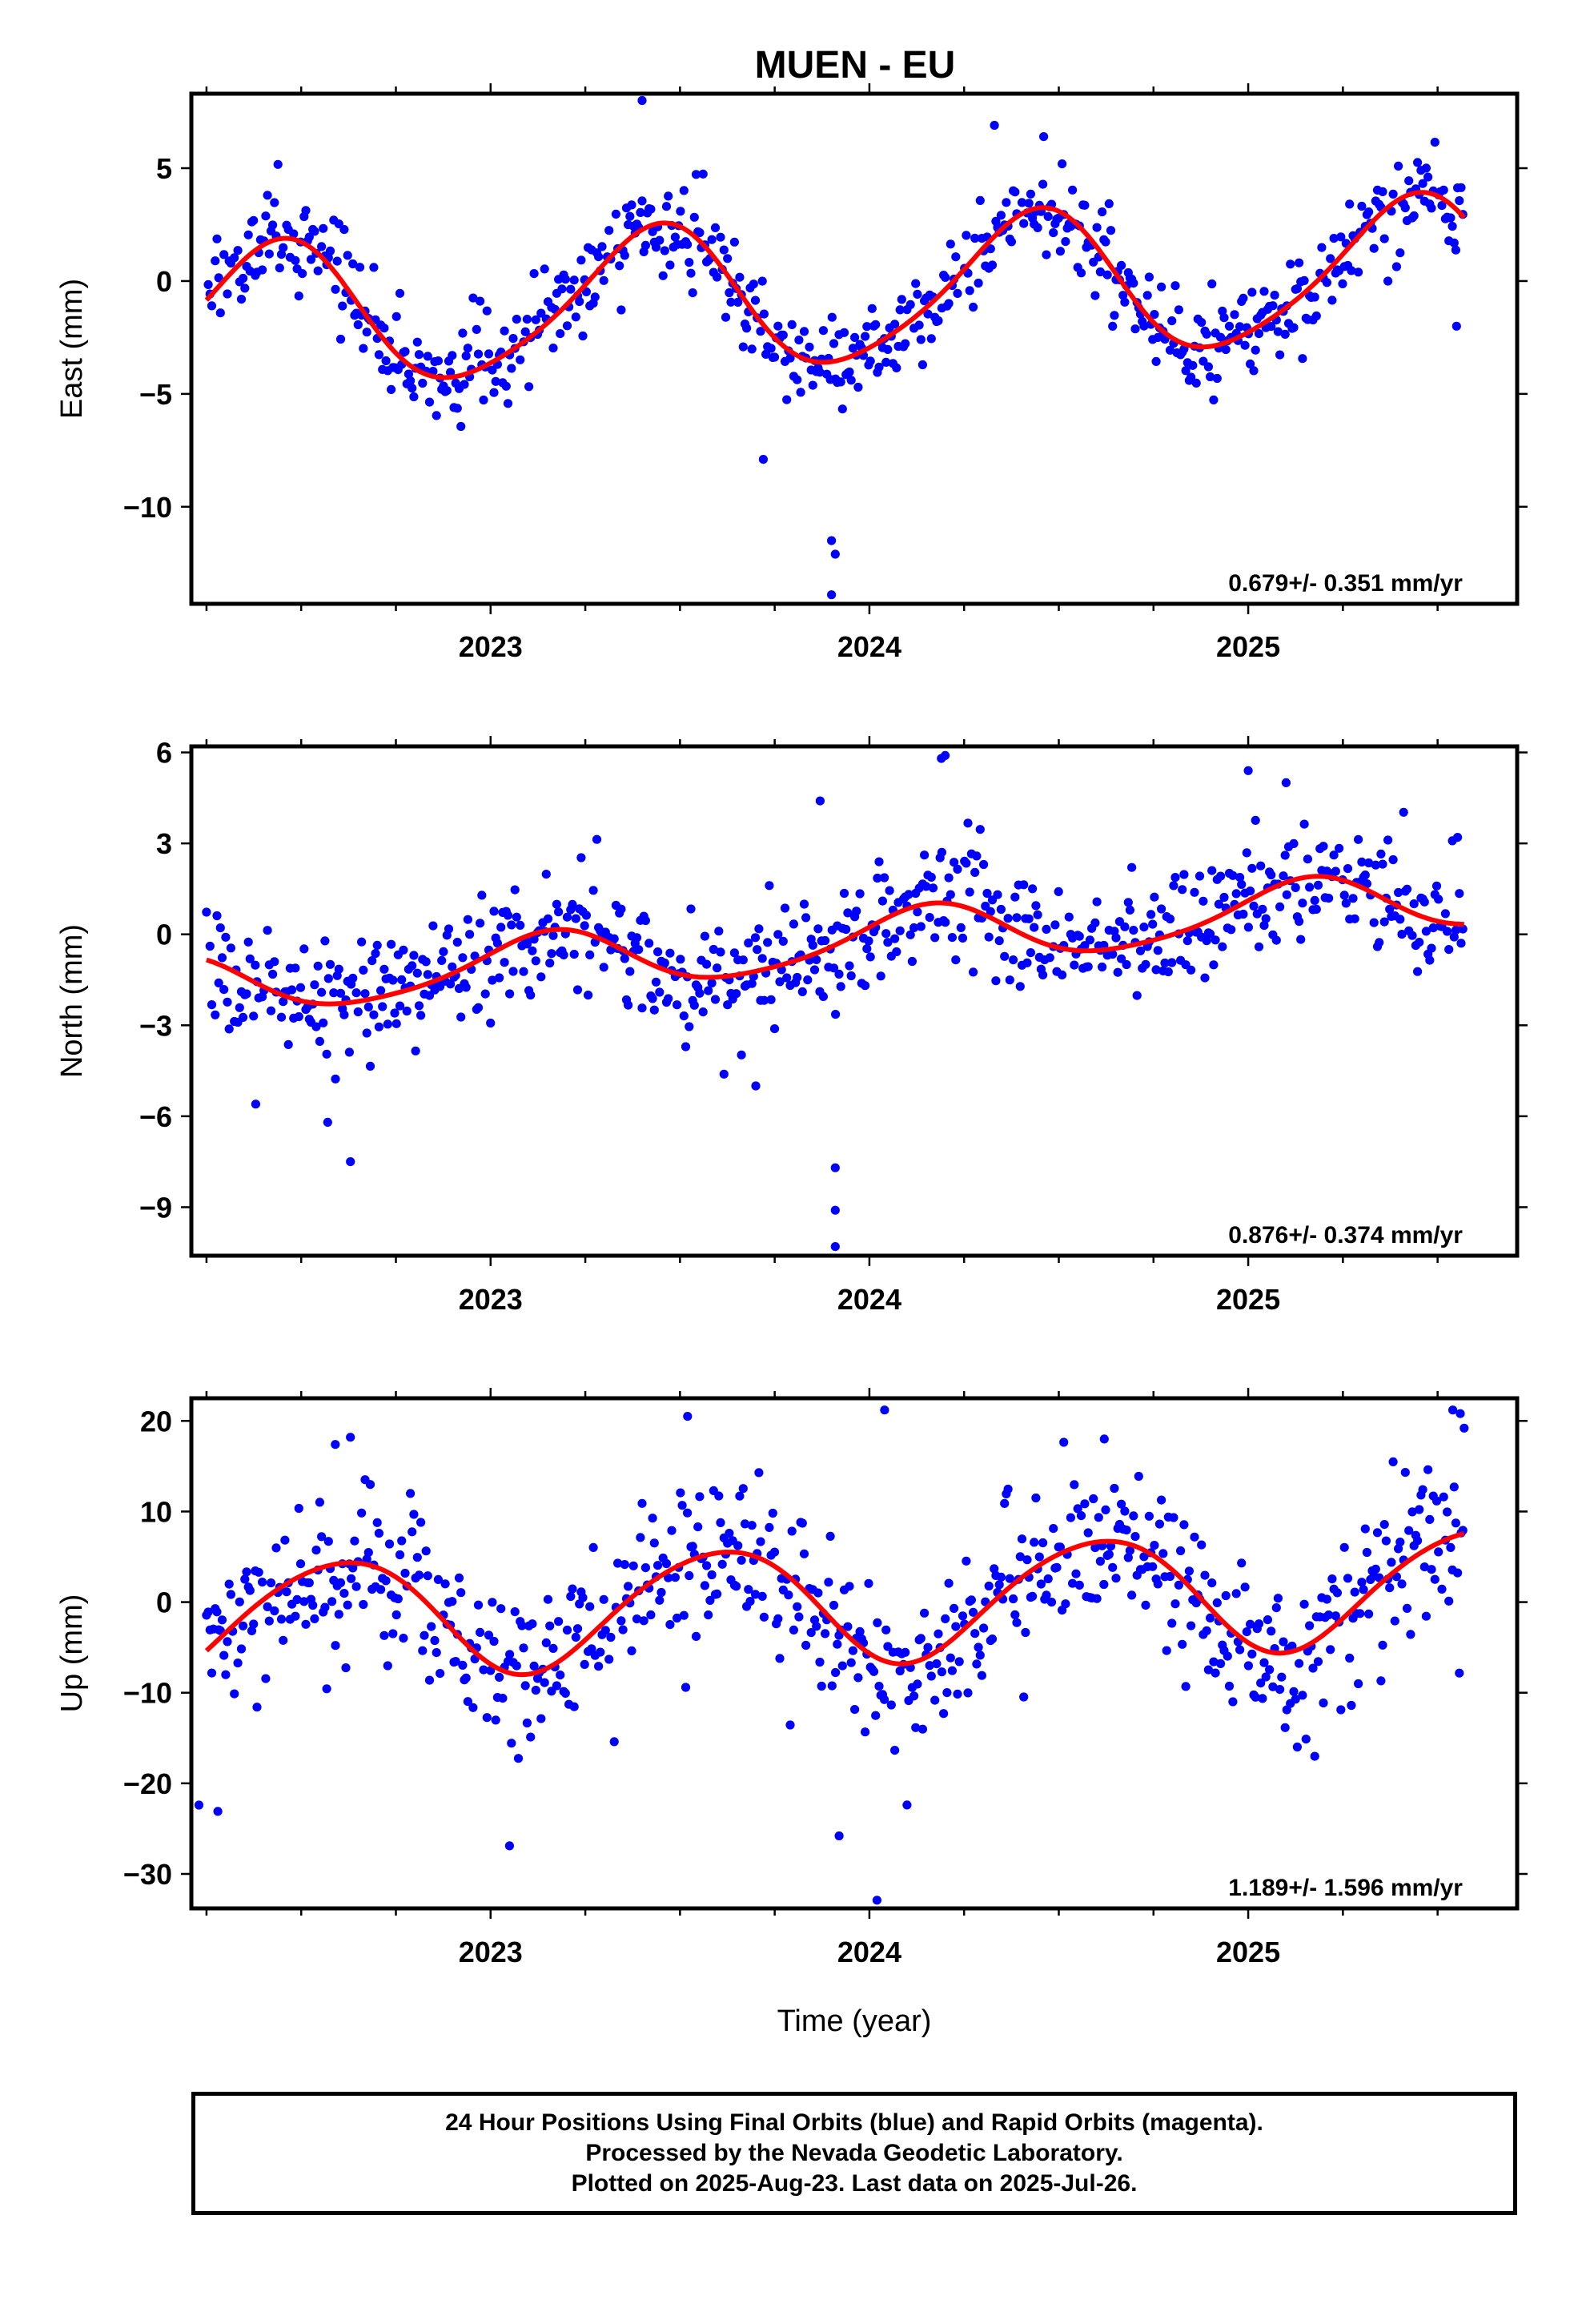  Describe the element at coordinates (147, 1694) in the screenshot. I see `y-tick-label: −10` at that location.